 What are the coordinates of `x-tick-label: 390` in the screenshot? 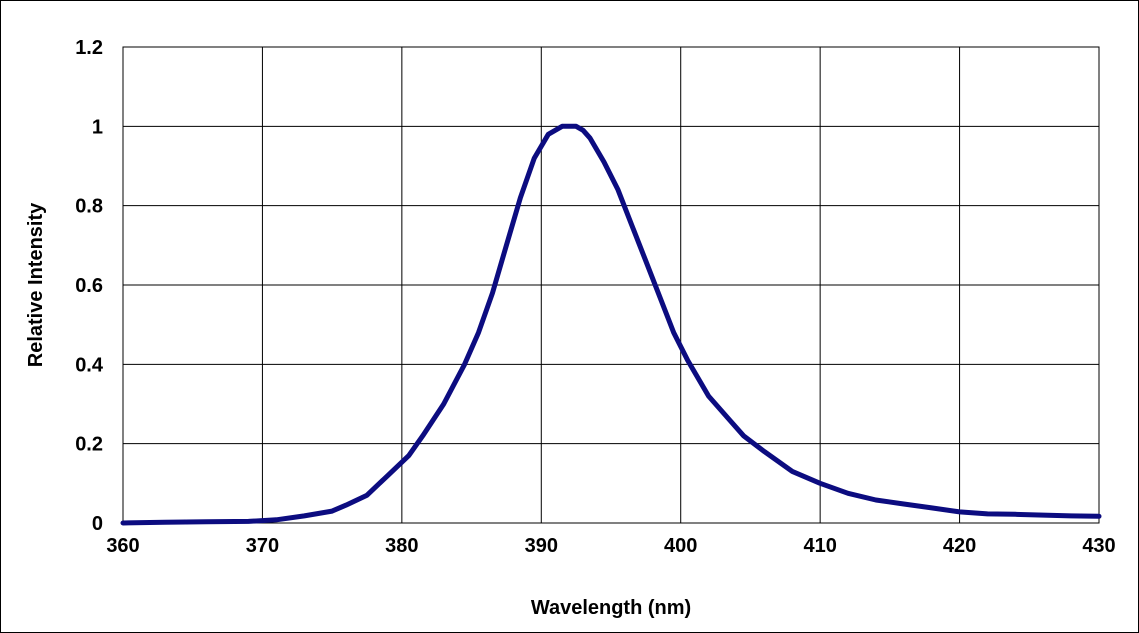 It's located at (541, 546).